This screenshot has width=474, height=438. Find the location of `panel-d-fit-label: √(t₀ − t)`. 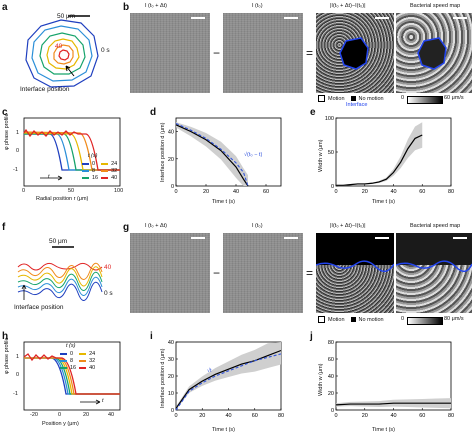

panel-d-fit-label: √(t₀ − t) is located at coordinates (253, 155).